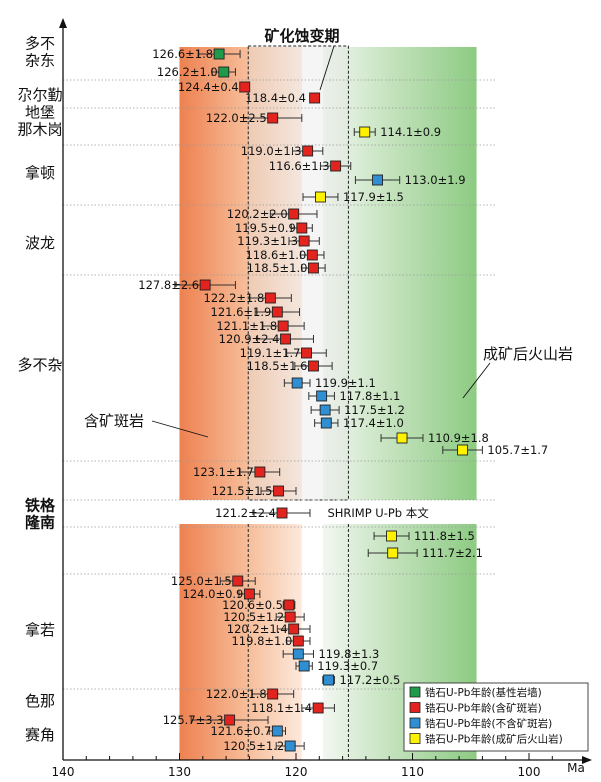 This screenshot has width=601, height=782. I want to click on data-point-red: 120.6±0.5, so click(259, 605).